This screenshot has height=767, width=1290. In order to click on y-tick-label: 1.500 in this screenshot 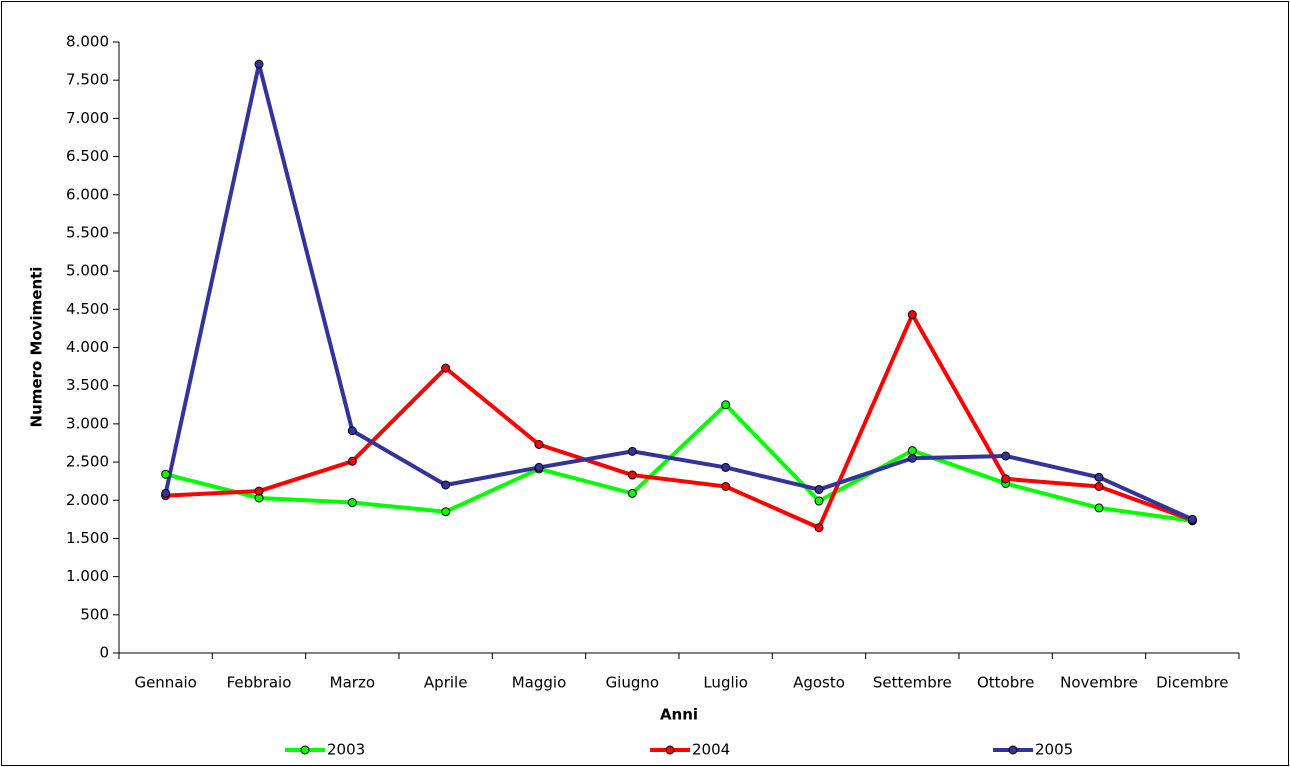, I will do `click(87, 538)`.